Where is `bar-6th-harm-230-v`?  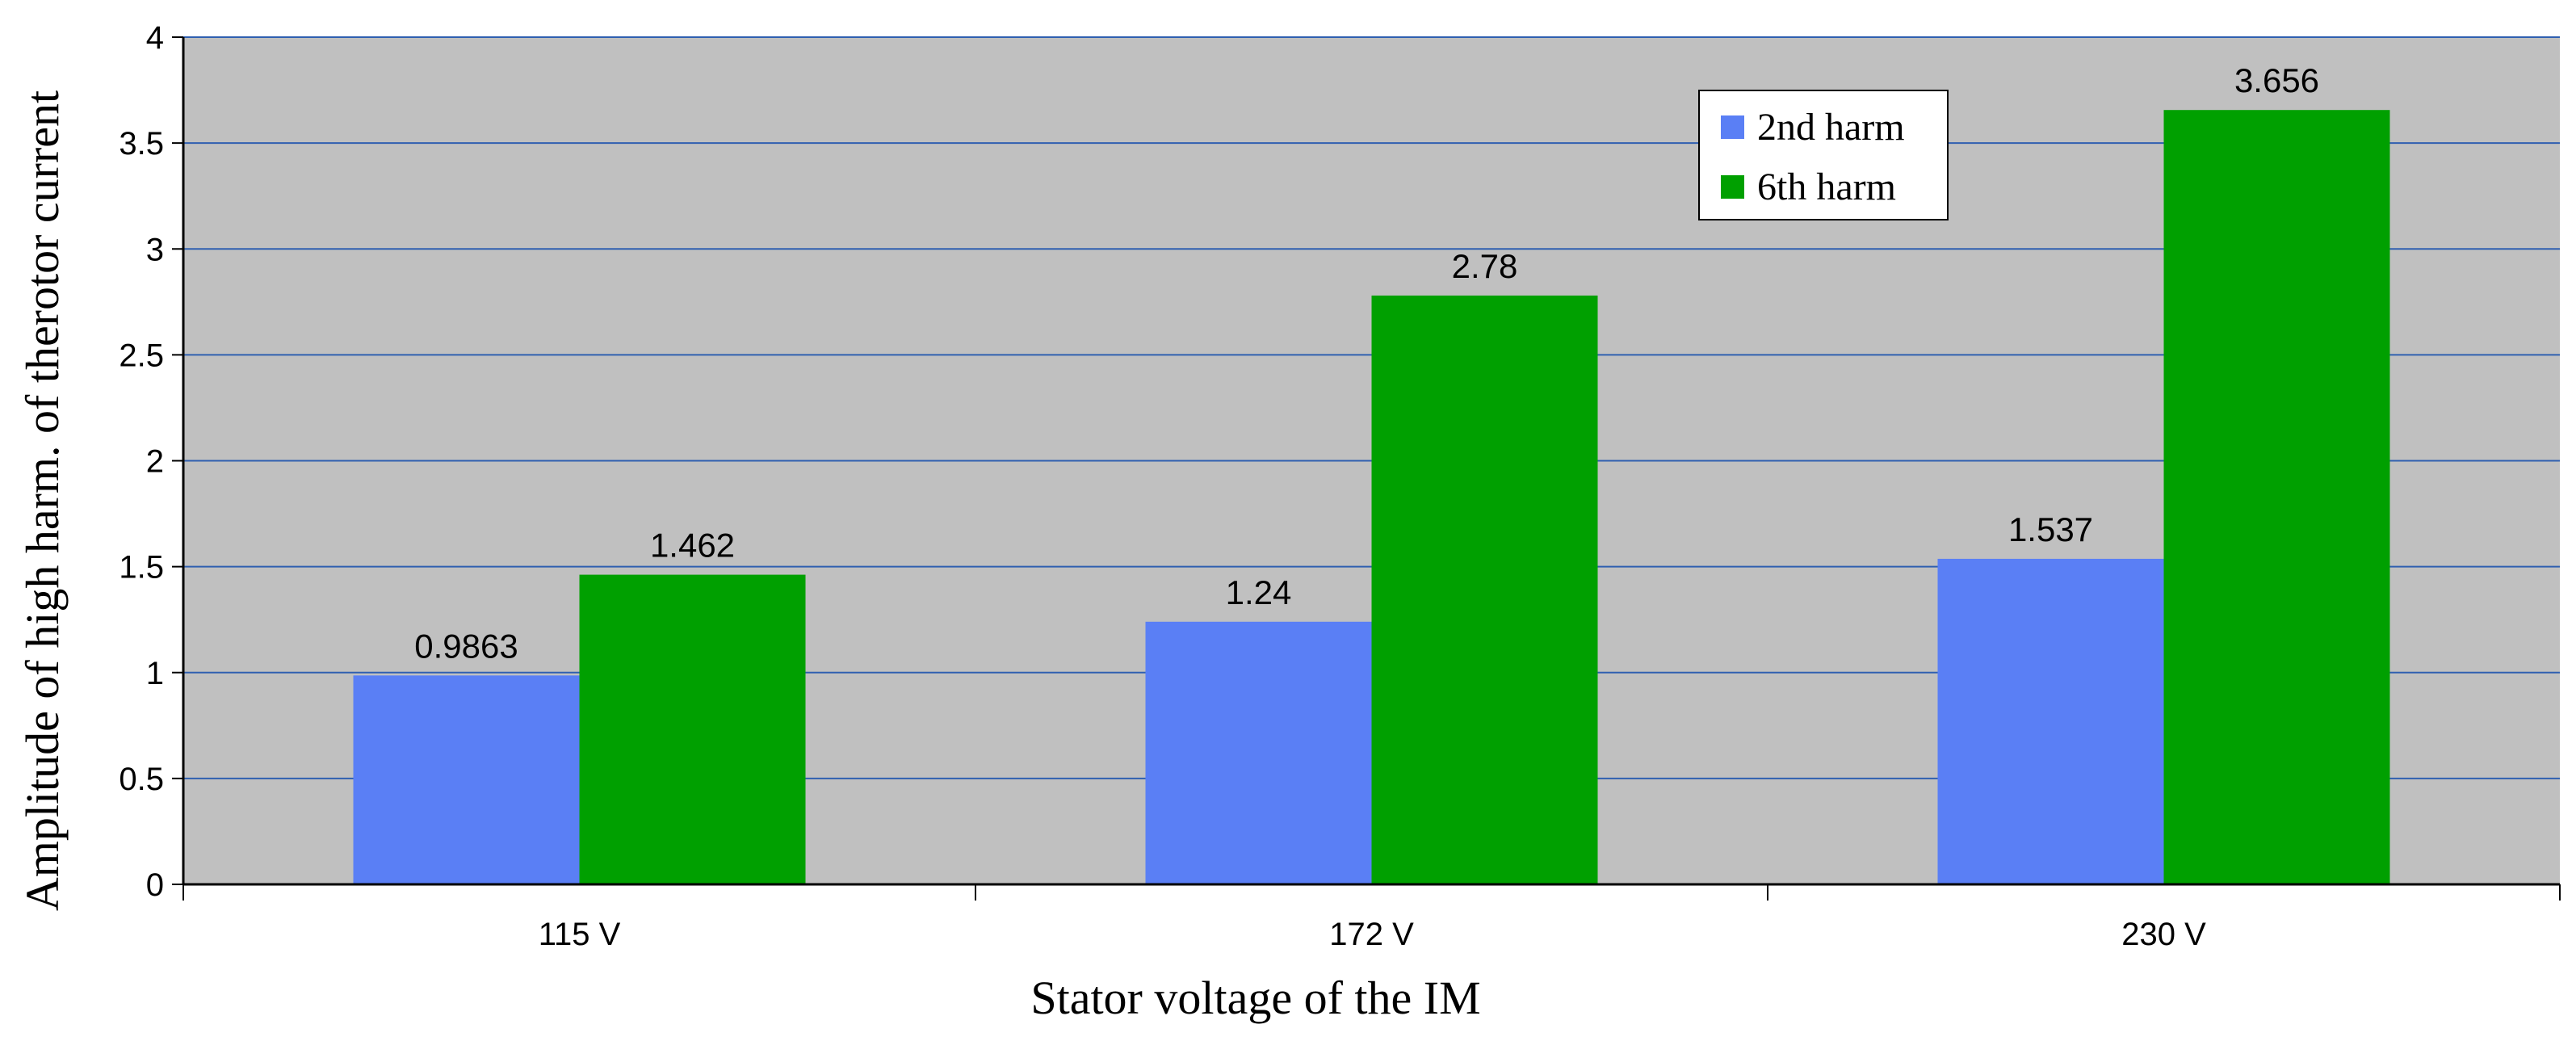 bar-6th-harm-230-v is located at coordinates (2276, 497).